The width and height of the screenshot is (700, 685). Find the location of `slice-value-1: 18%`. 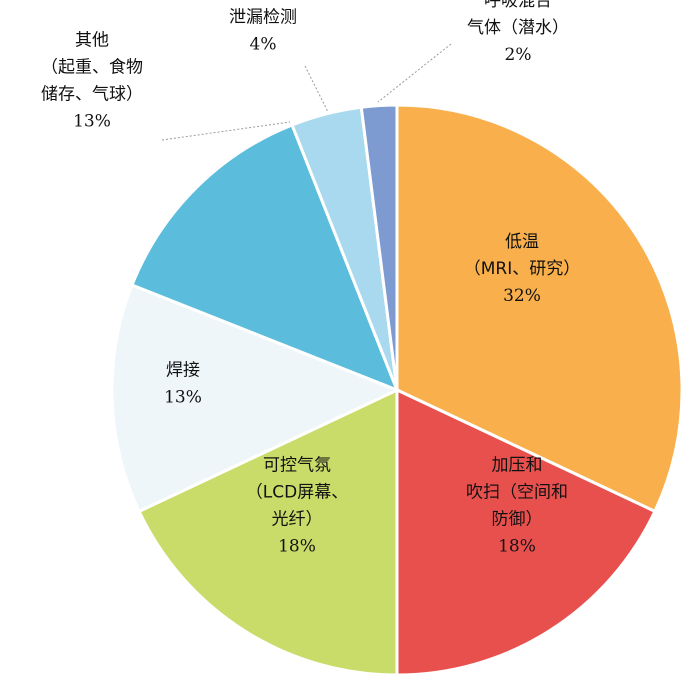

slice-value-1: 18% is located at coordinates (517, 547).